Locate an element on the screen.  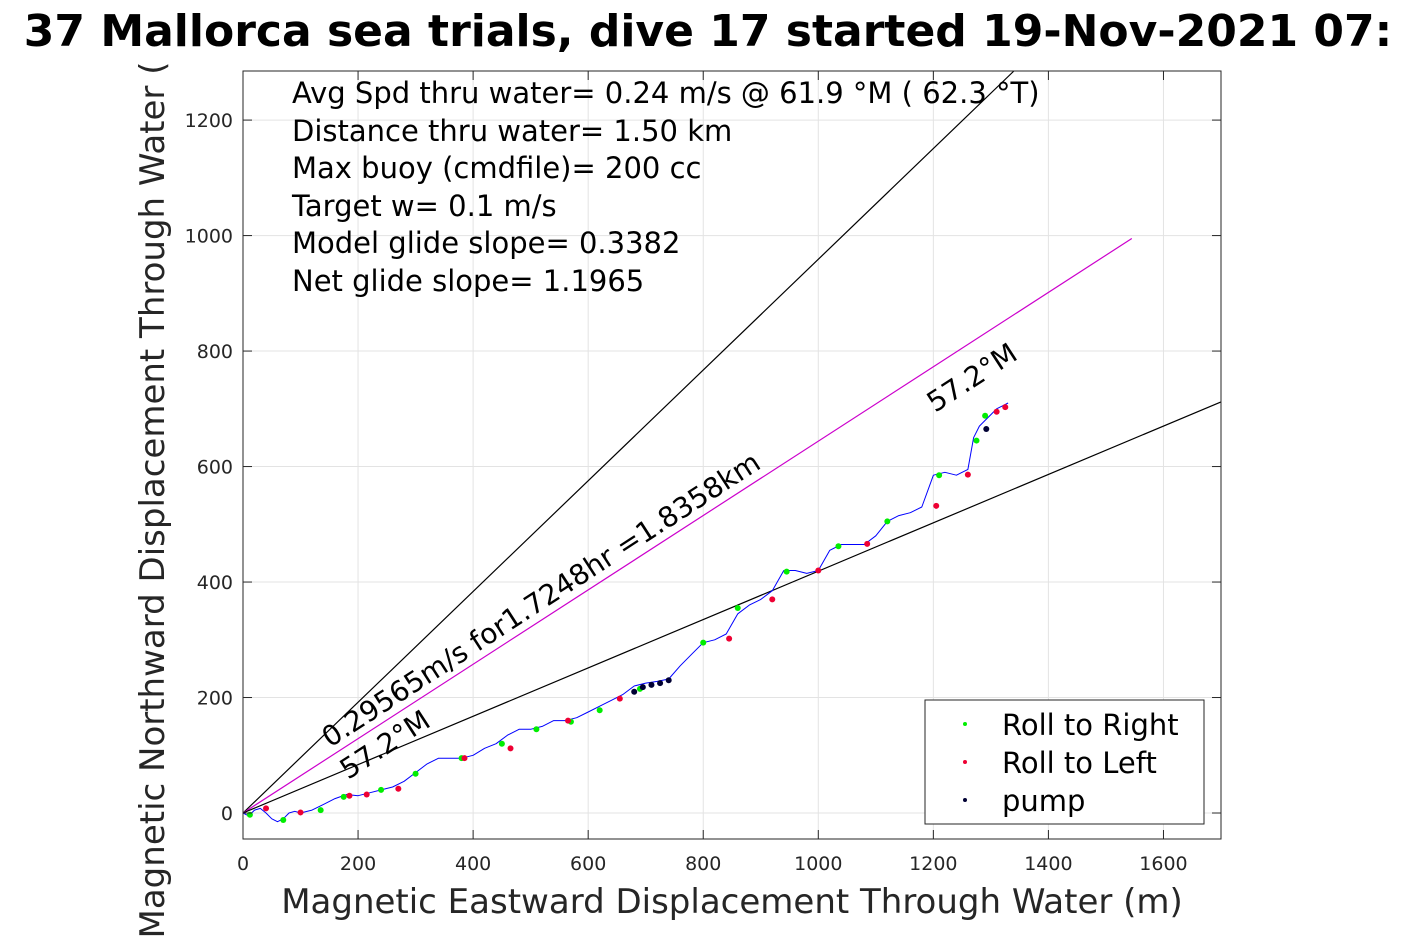
legend-label-roll-right: Roll to Right is located at coordinates (1090, 725).